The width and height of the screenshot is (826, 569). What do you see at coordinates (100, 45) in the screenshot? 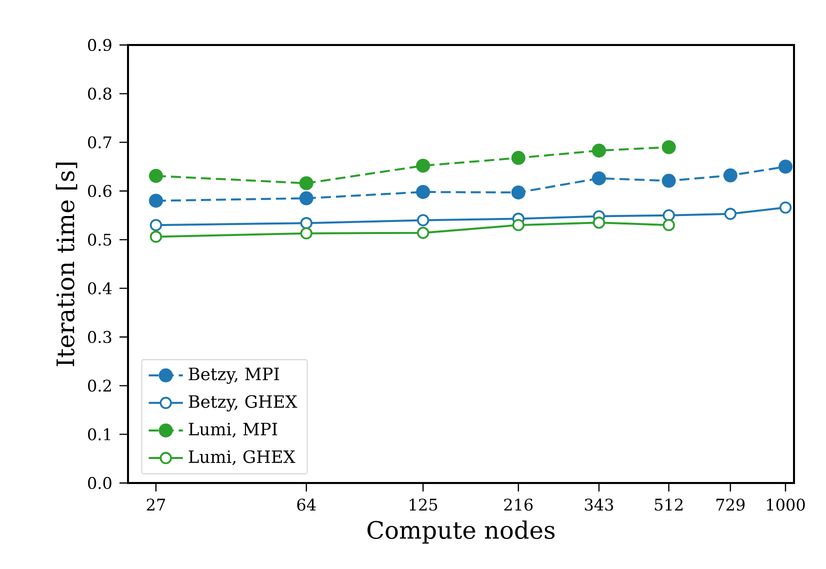
I see `y-tick-label: 0.9` at bounding box center [100, 45].